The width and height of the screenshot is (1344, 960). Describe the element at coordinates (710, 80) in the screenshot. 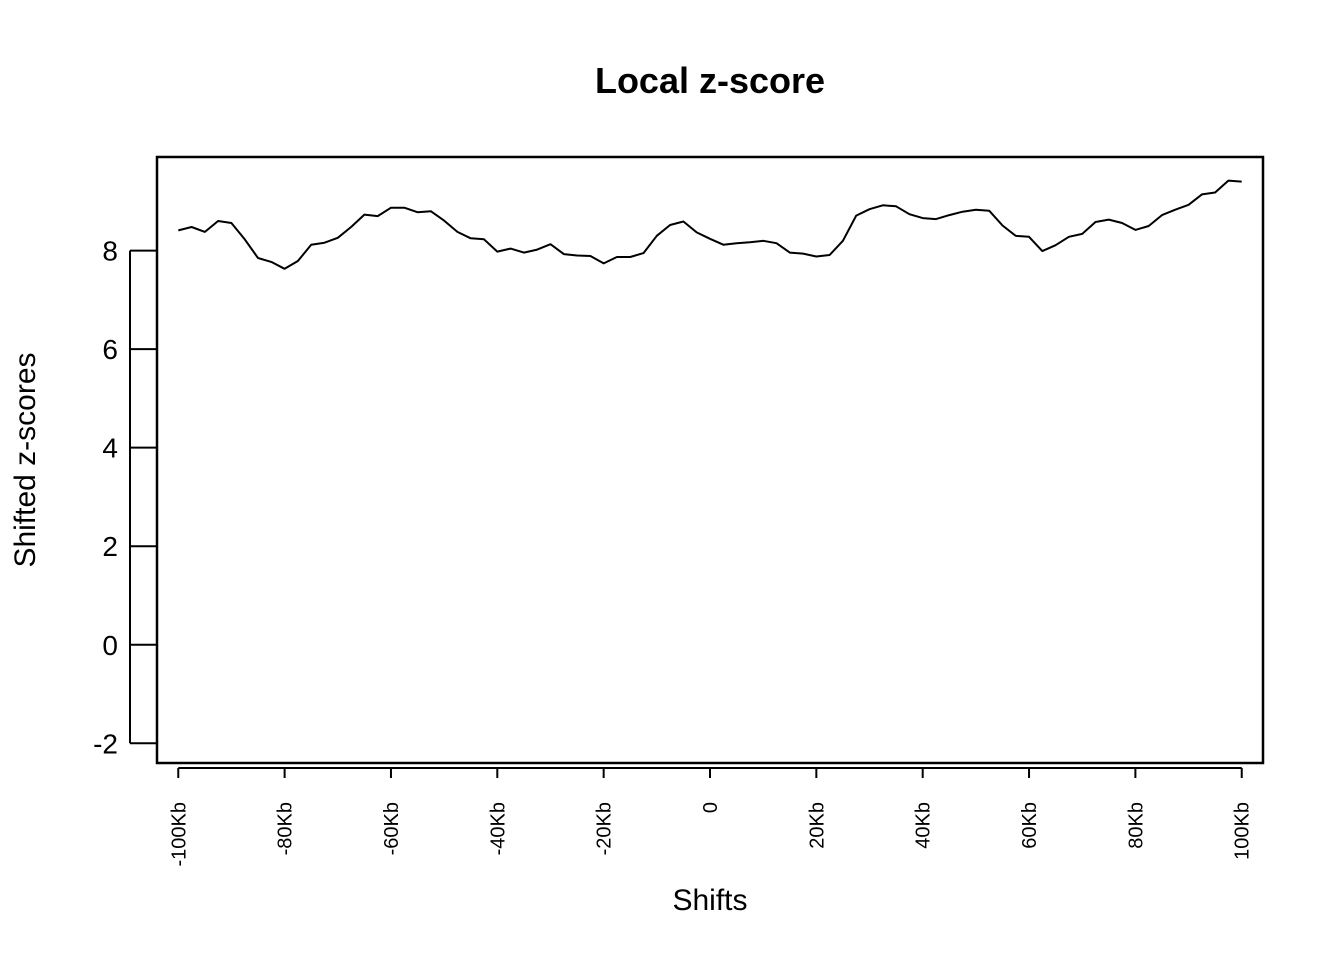

I see `chart-title: Local z-score` at that location.